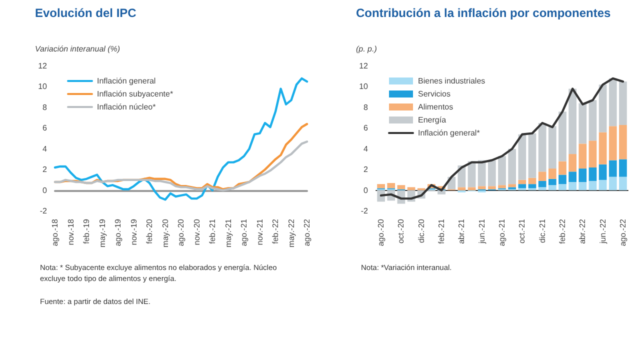 The image size is (642, 343). Describe the element at coordinates (259, 232) in the screenshot. I see `x-tick-label: nov.-21` at that location.